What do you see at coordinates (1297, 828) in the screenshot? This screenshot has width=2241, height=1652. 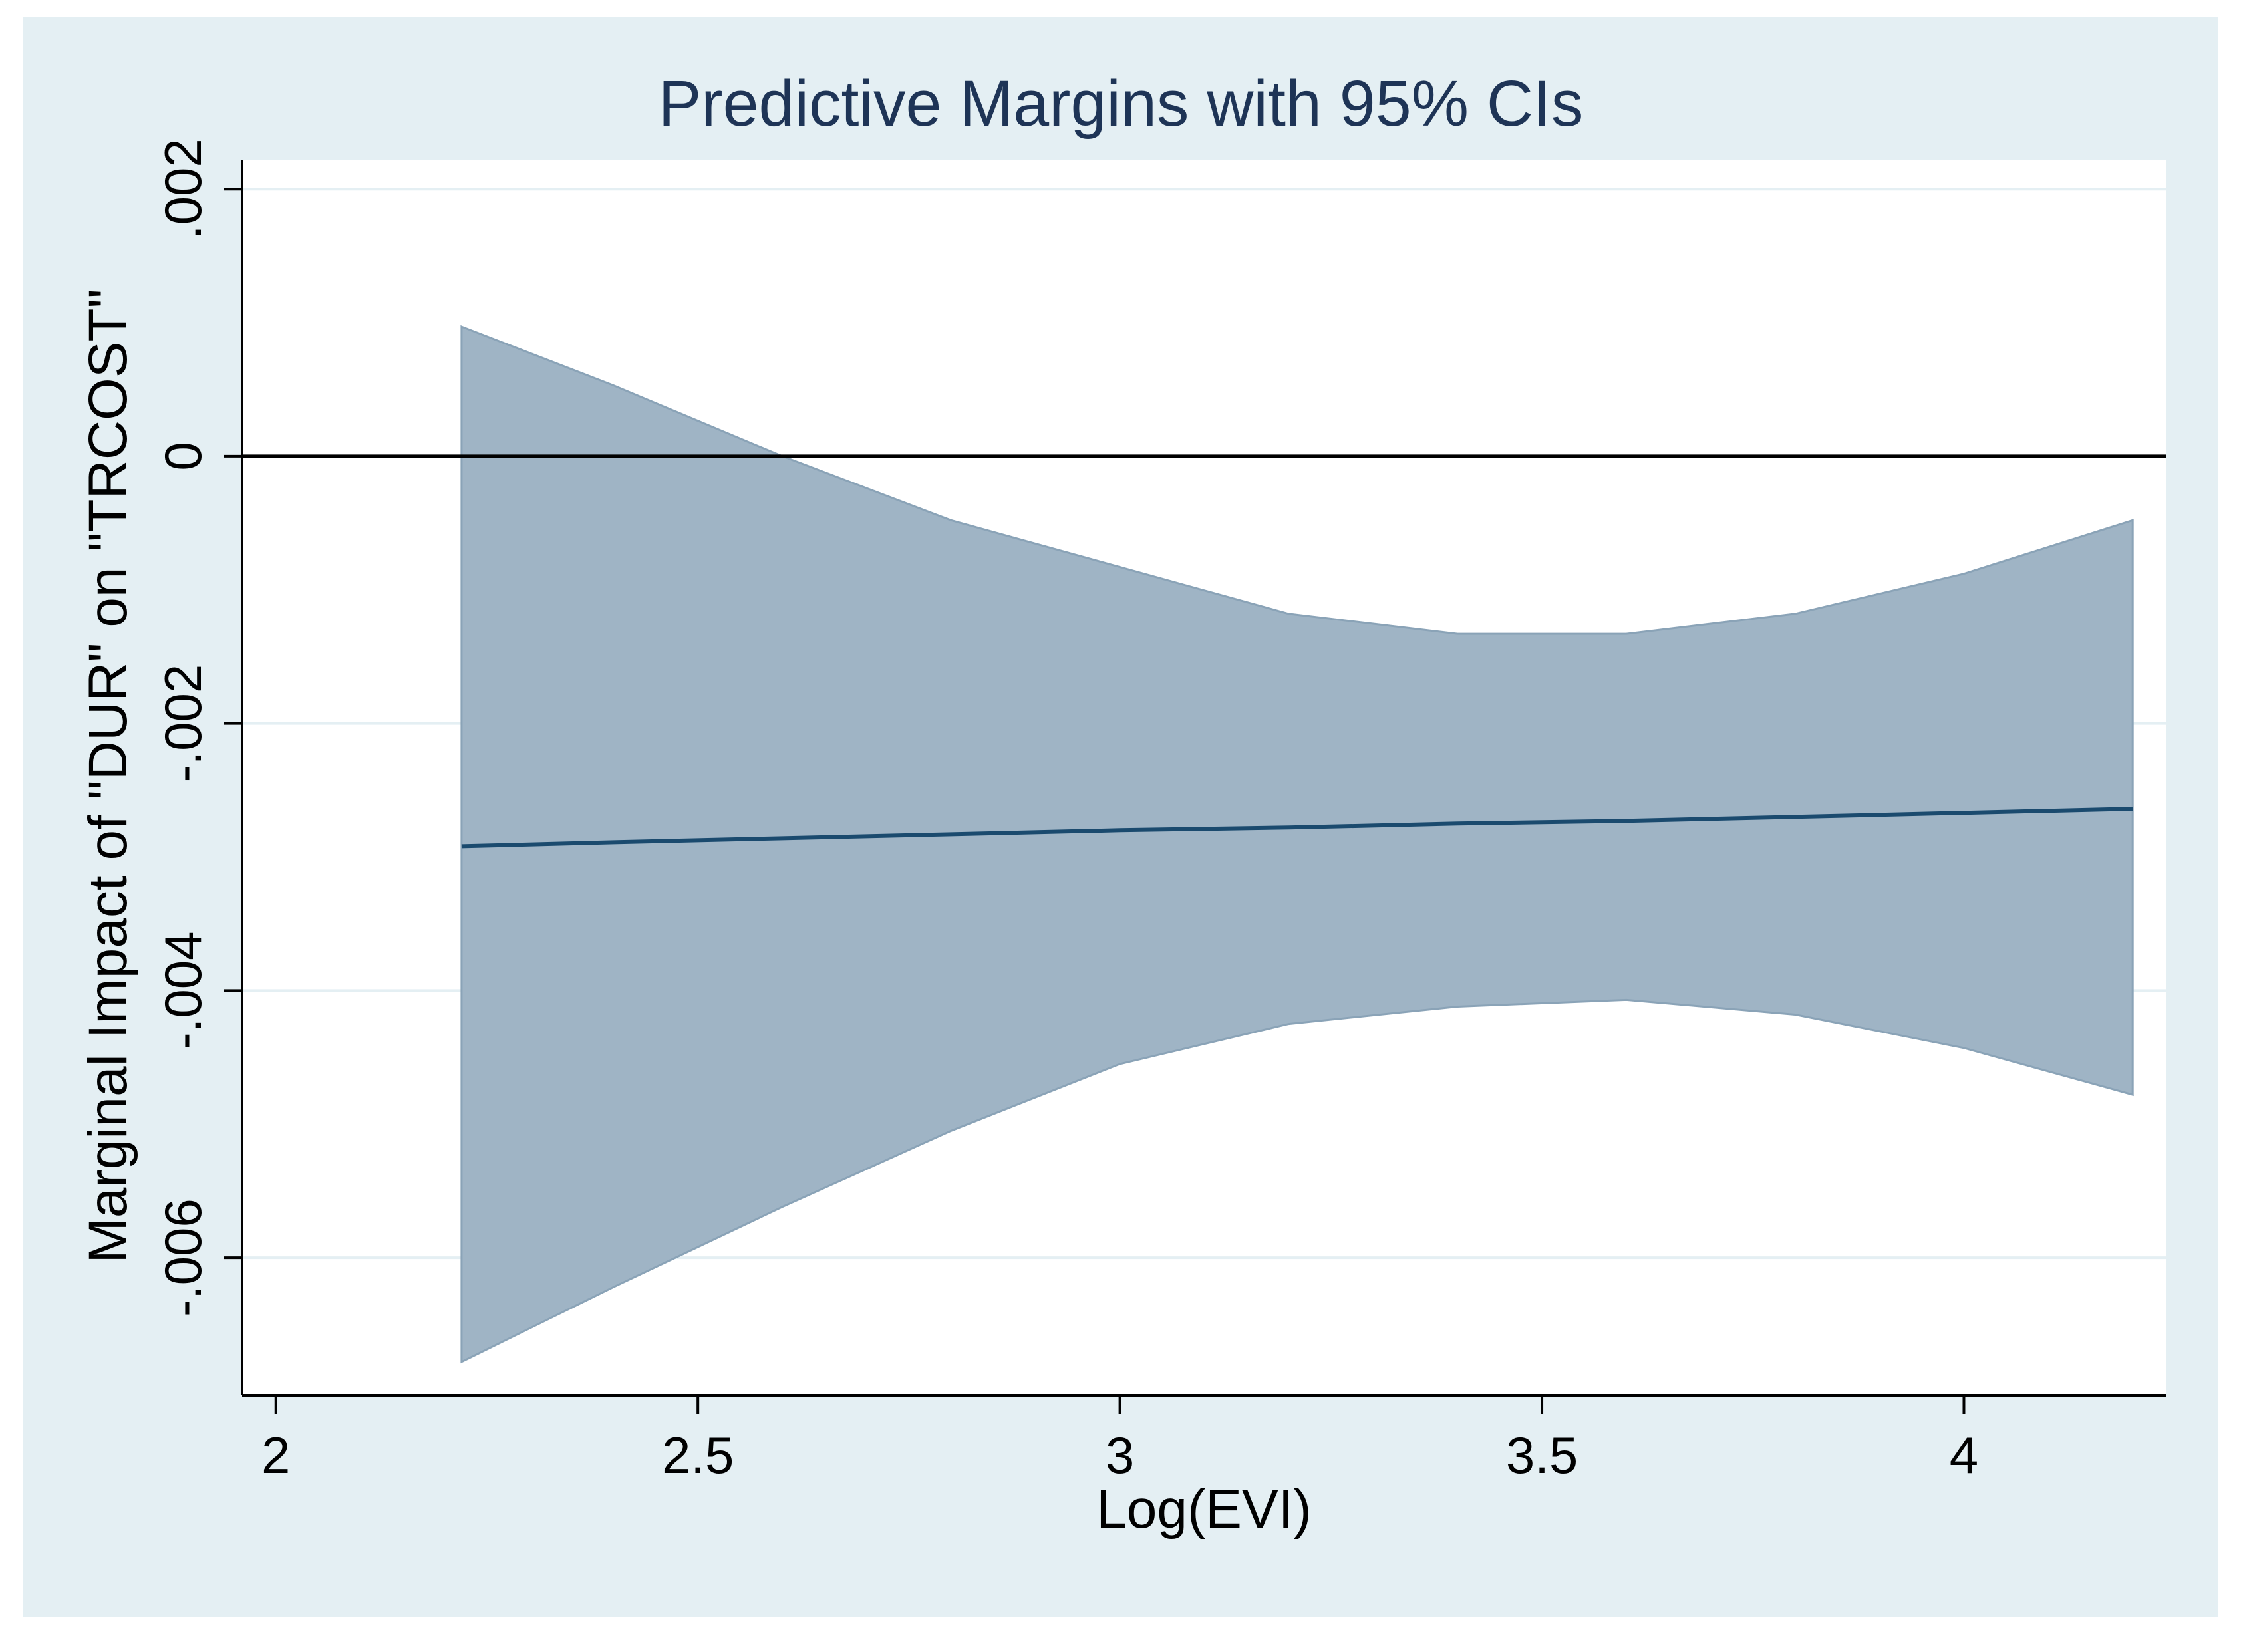 I see `margin-line` at bounding box center [1297, 828].